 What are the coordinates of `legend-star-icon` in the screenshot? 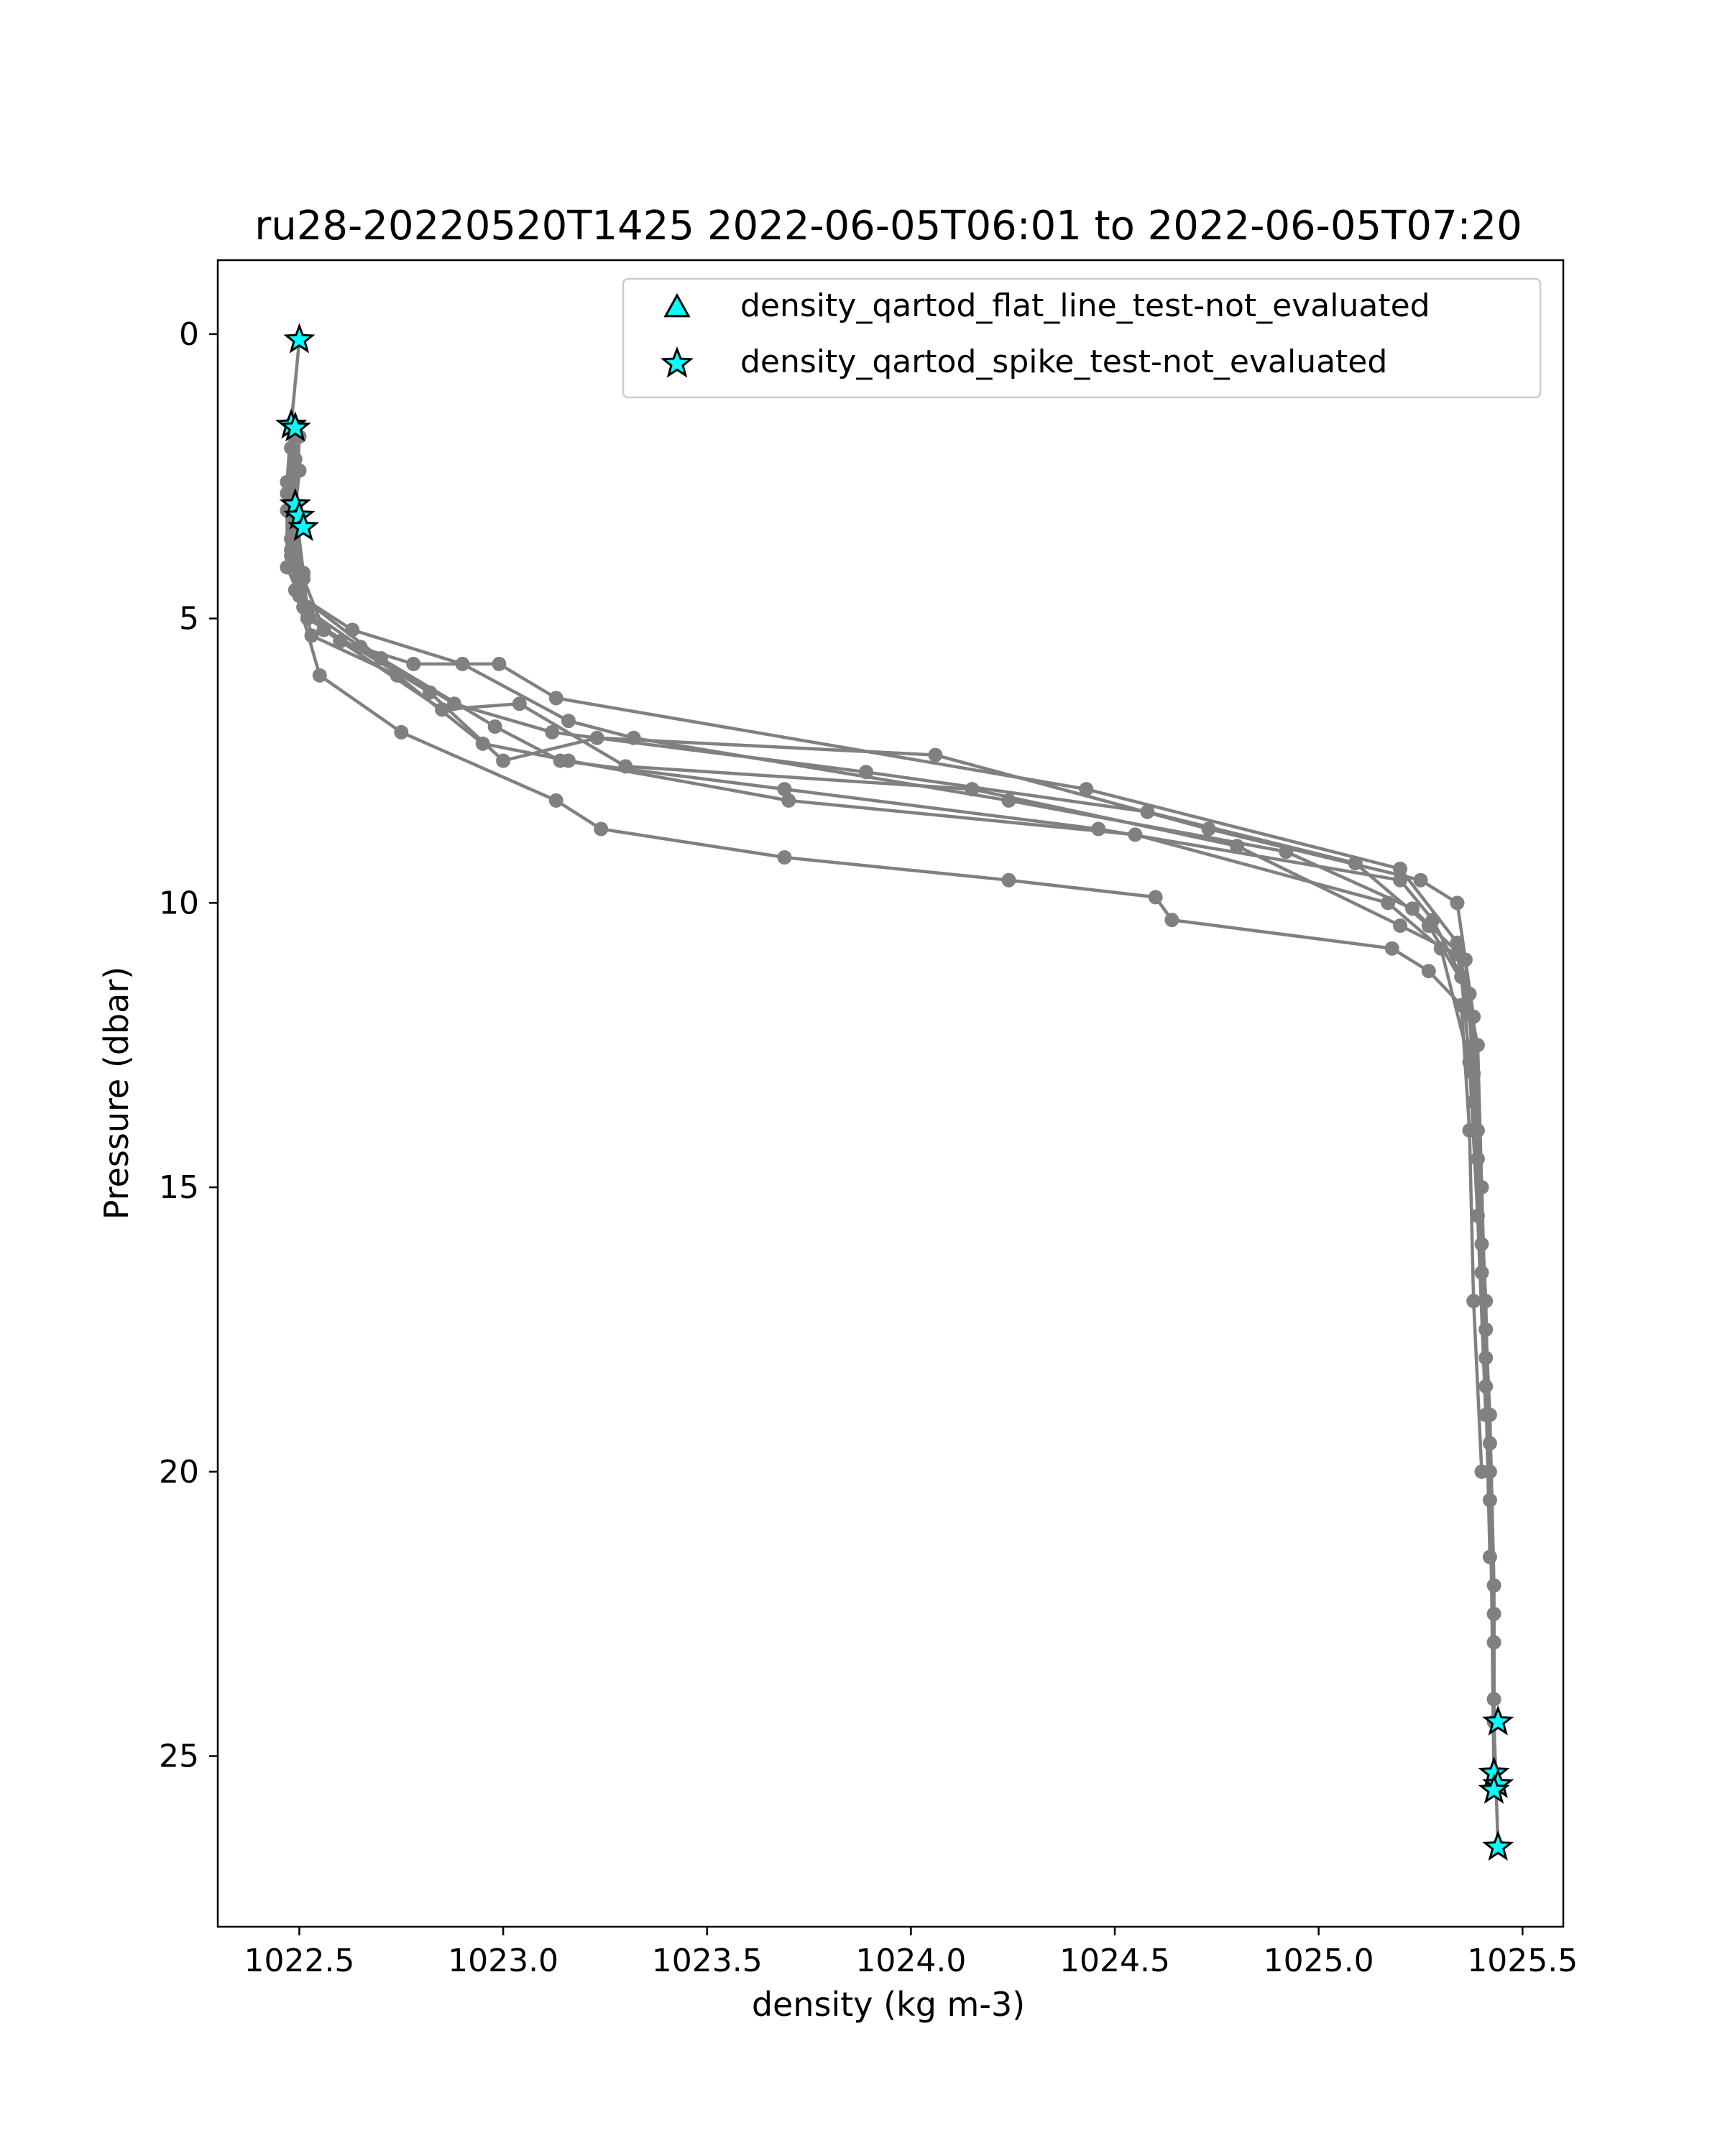 It's located at (677, 362).